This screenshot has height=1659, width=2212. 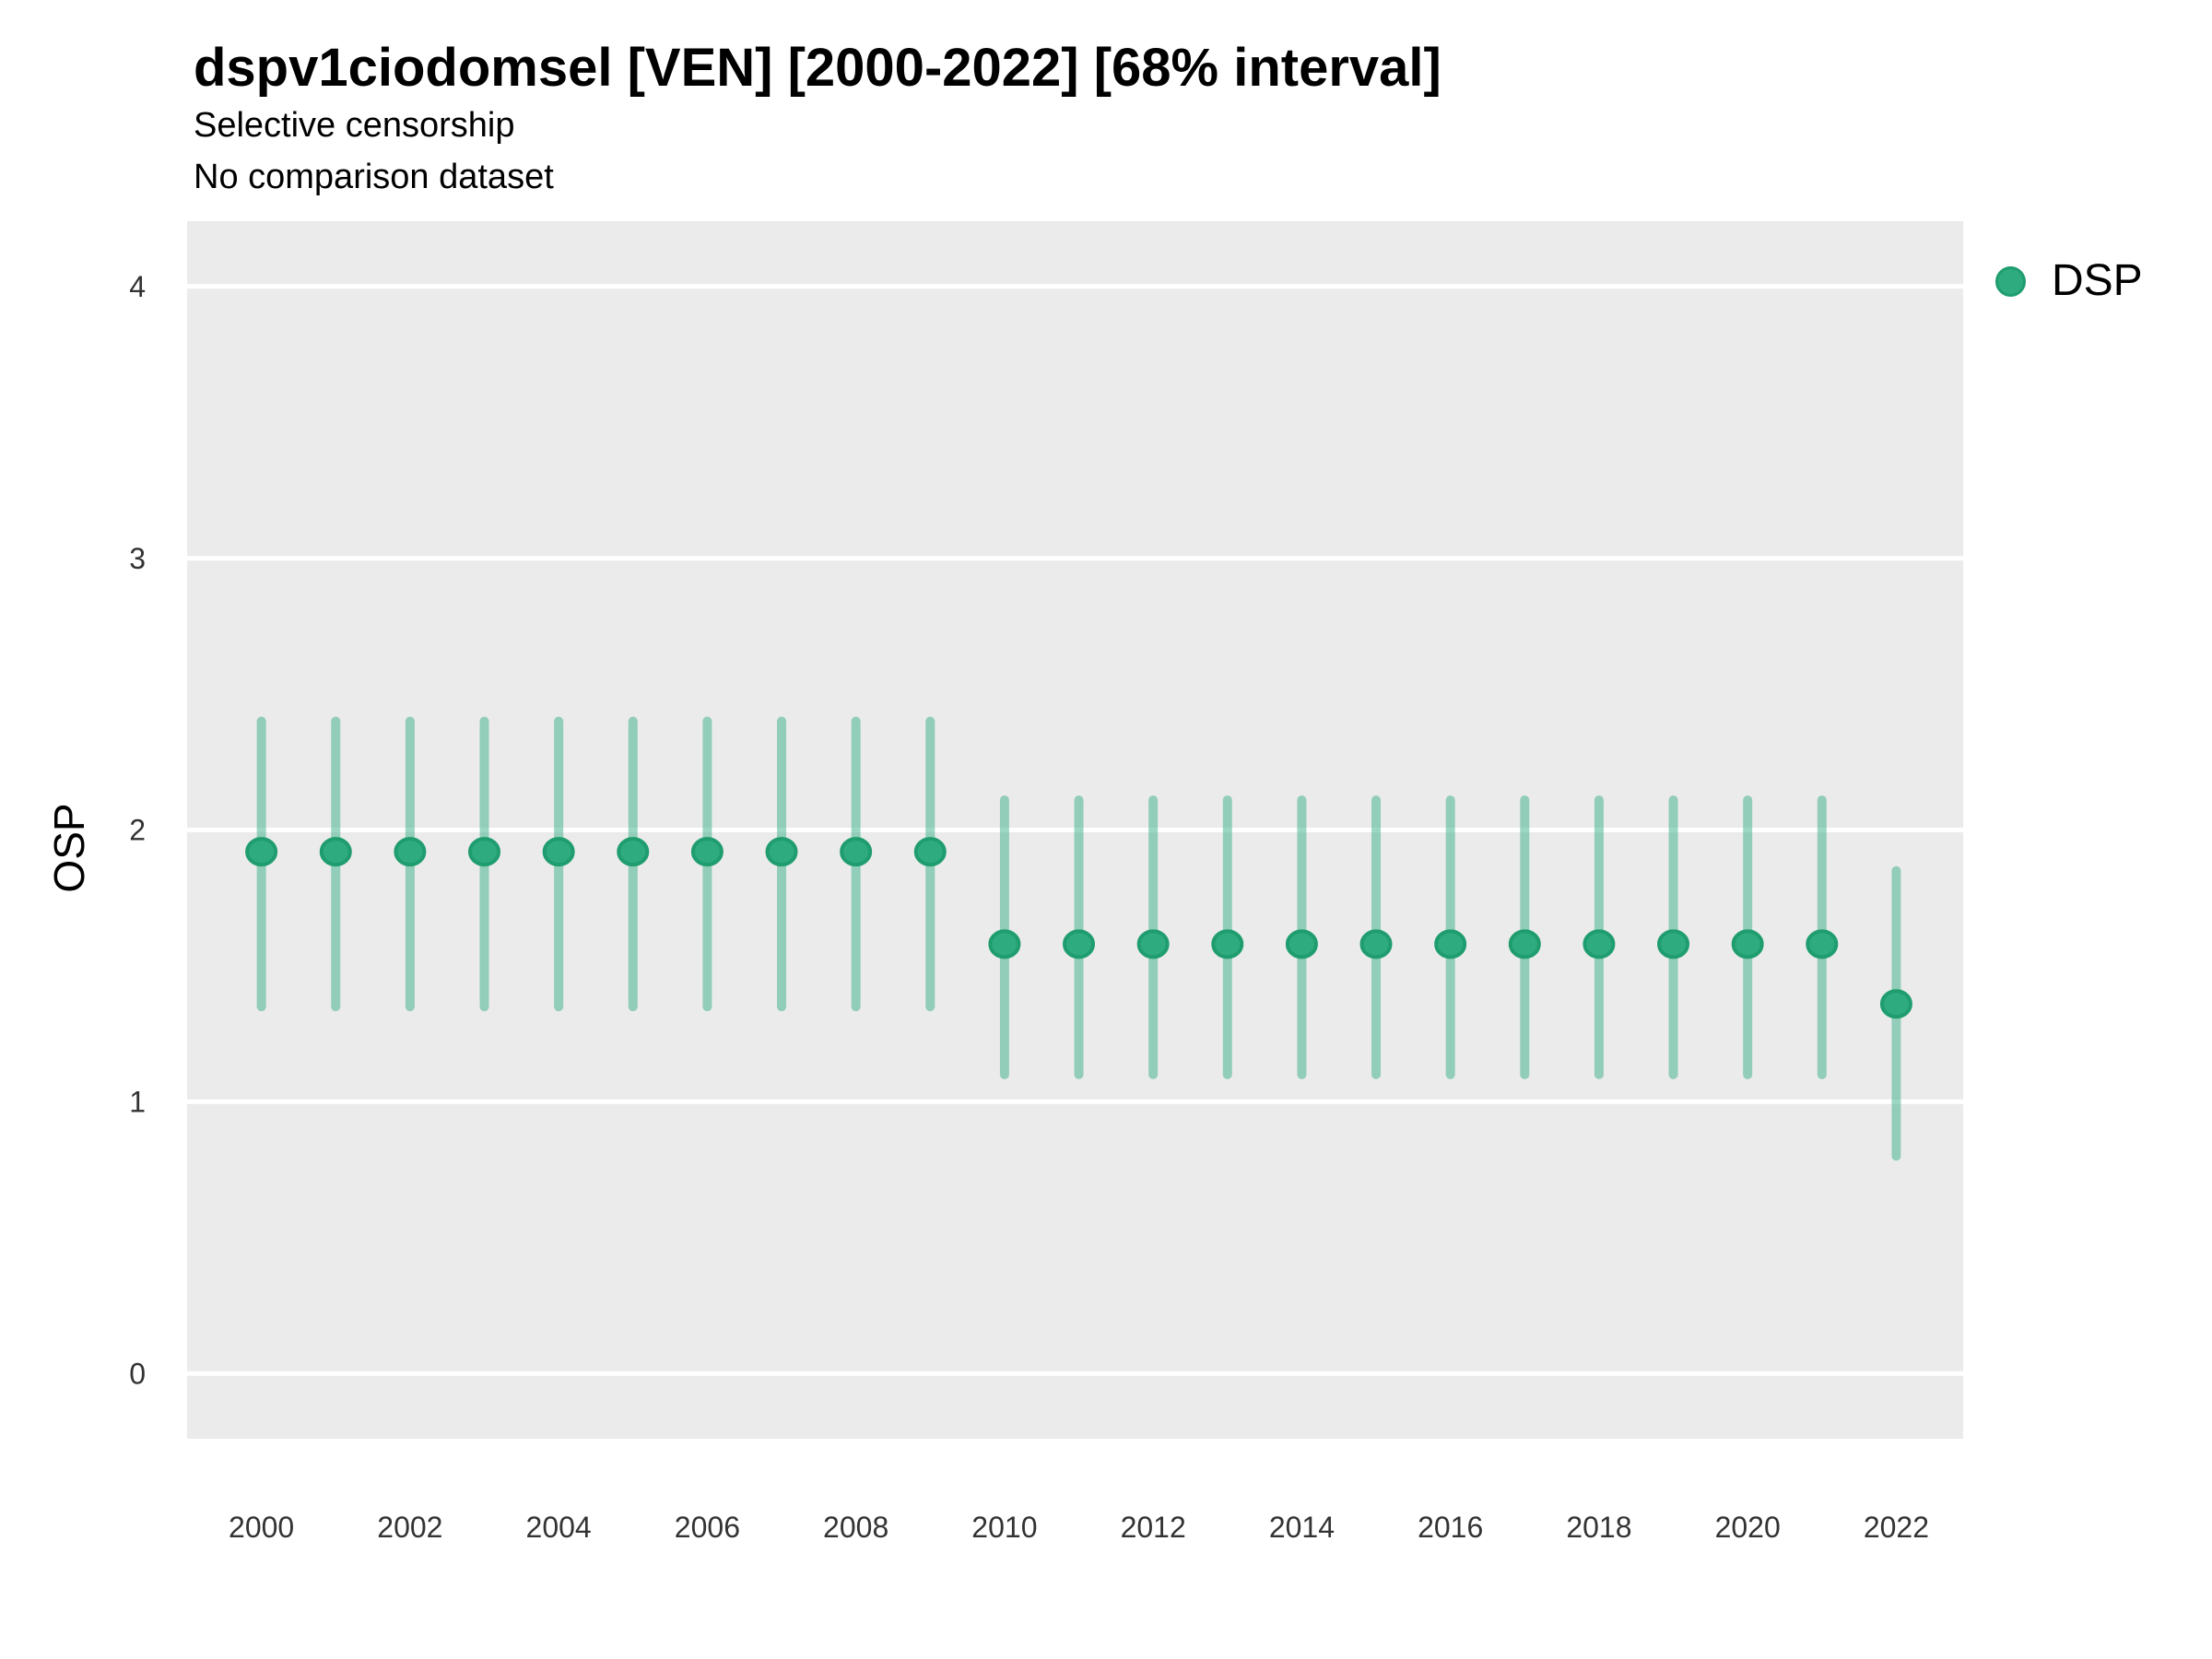 I want to click on y-tick-label-0: 0, so click(x=137, y=1373).